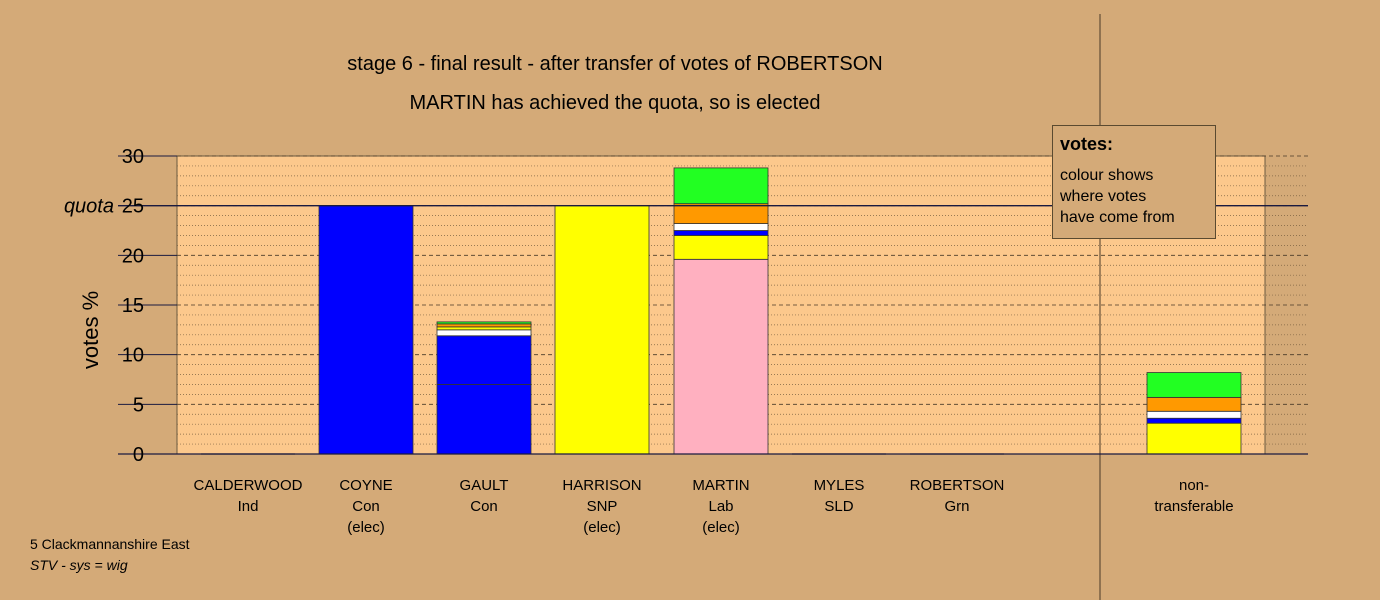  I want to click on category-label: transferable, so click(1193, 506).